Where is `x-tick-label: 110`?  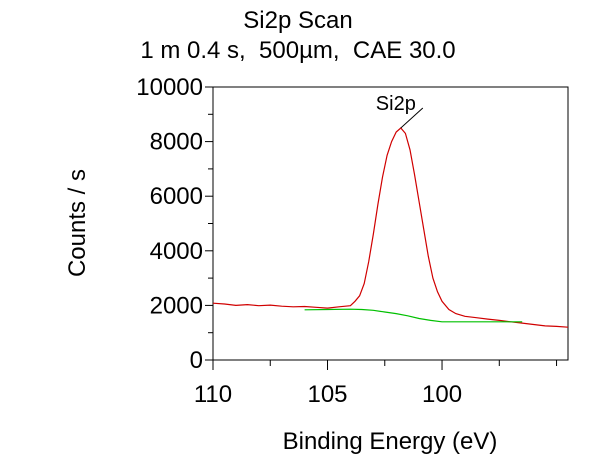 x-tick-label: 110 is located at coordinates (213, 394).